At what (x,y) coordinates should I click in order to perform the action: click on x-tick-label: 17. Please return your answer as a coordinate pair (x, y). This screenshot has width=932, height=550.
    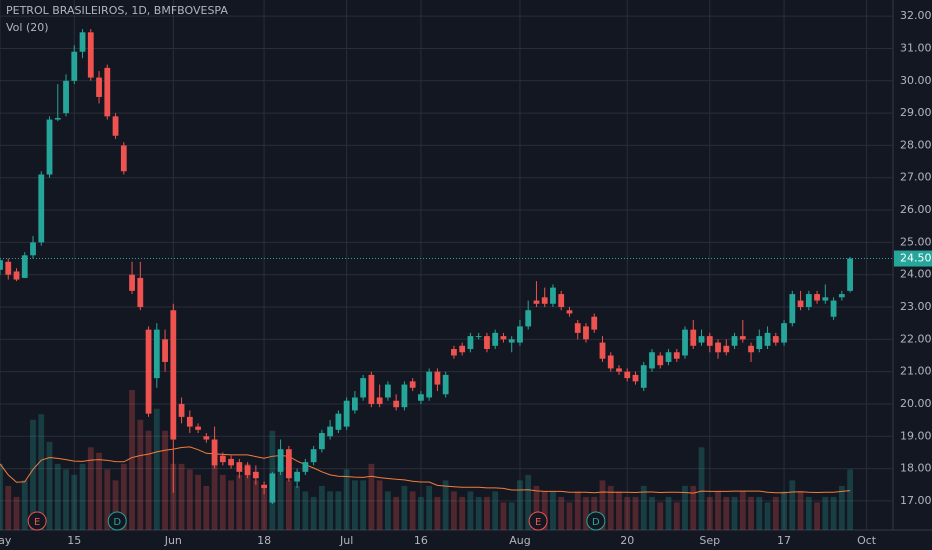
    Looking at the image, I should click on (784, 540).